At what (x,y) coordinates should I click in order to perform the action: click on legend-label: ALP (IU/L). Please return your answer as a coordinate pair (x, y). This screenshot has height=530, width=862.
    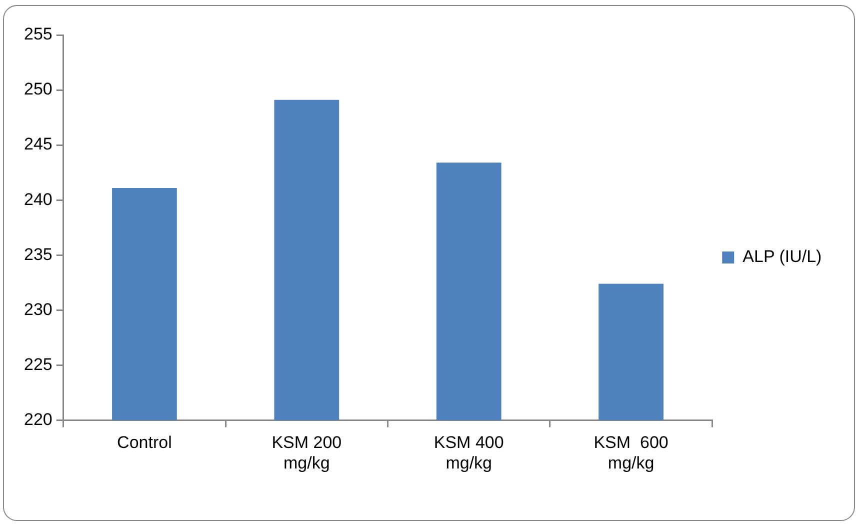
    Looking at the image, I should click on (782, 256).